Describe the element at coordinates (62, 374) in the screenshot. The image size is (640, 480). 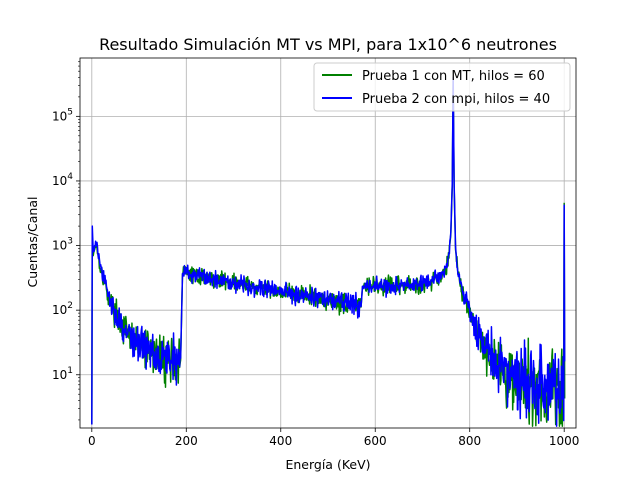
I see `y-tick-label: 10¹` at that location.